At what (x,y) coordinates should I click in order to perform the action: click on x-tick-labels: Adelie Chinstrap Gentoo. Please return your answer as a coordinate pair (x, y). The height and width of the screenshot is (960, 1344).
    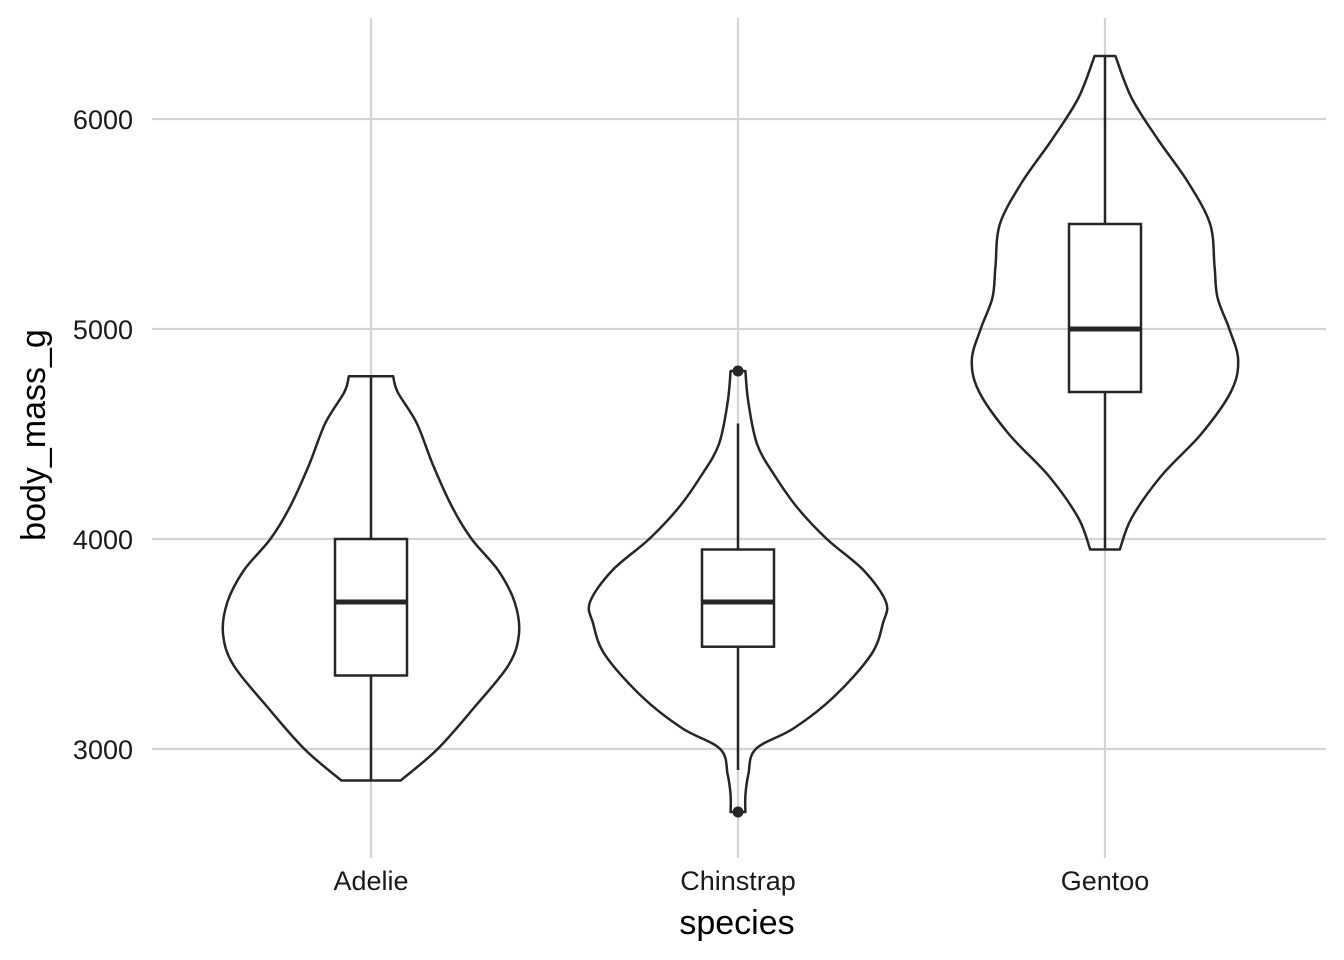
    Looking at the image, I should click on (741, 881).